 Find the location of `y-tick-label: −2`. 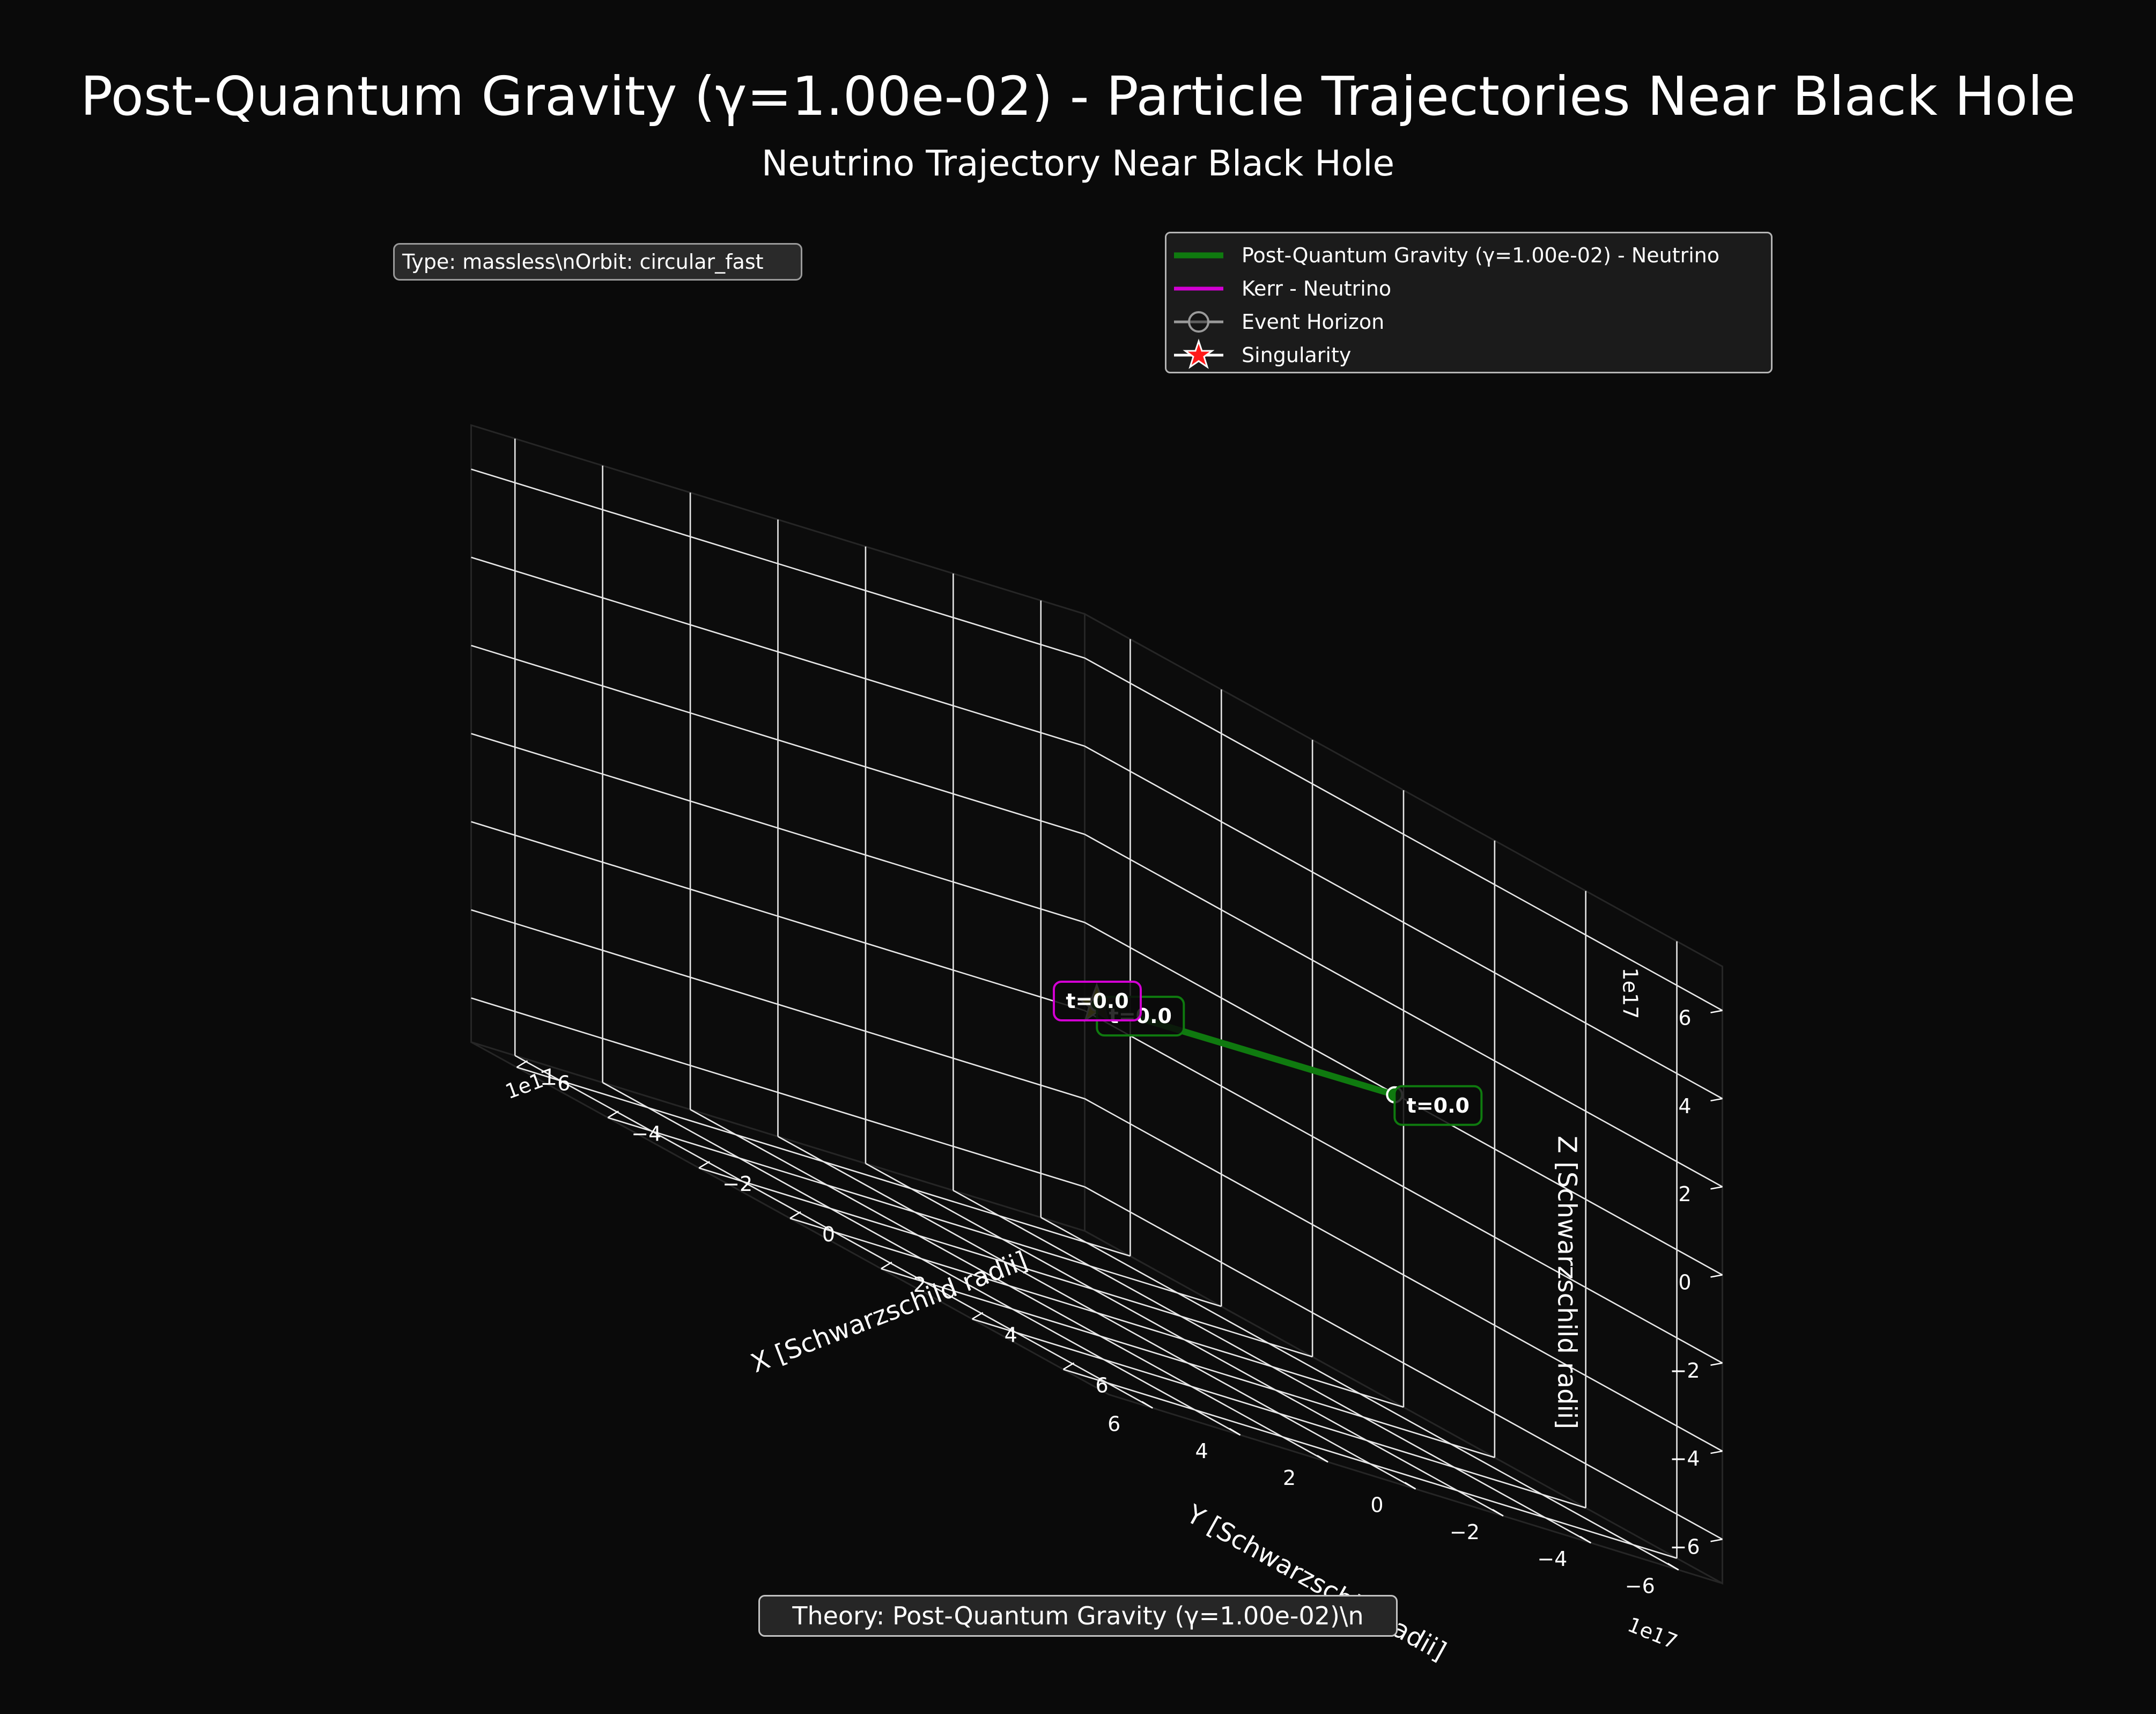

y-tick-label: −2 is located at coordinates (1465, 1532).